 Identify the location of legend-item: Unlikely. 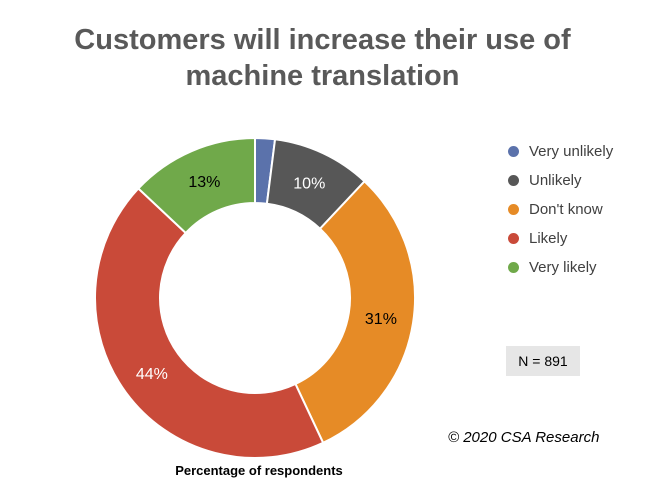
(560, 180).